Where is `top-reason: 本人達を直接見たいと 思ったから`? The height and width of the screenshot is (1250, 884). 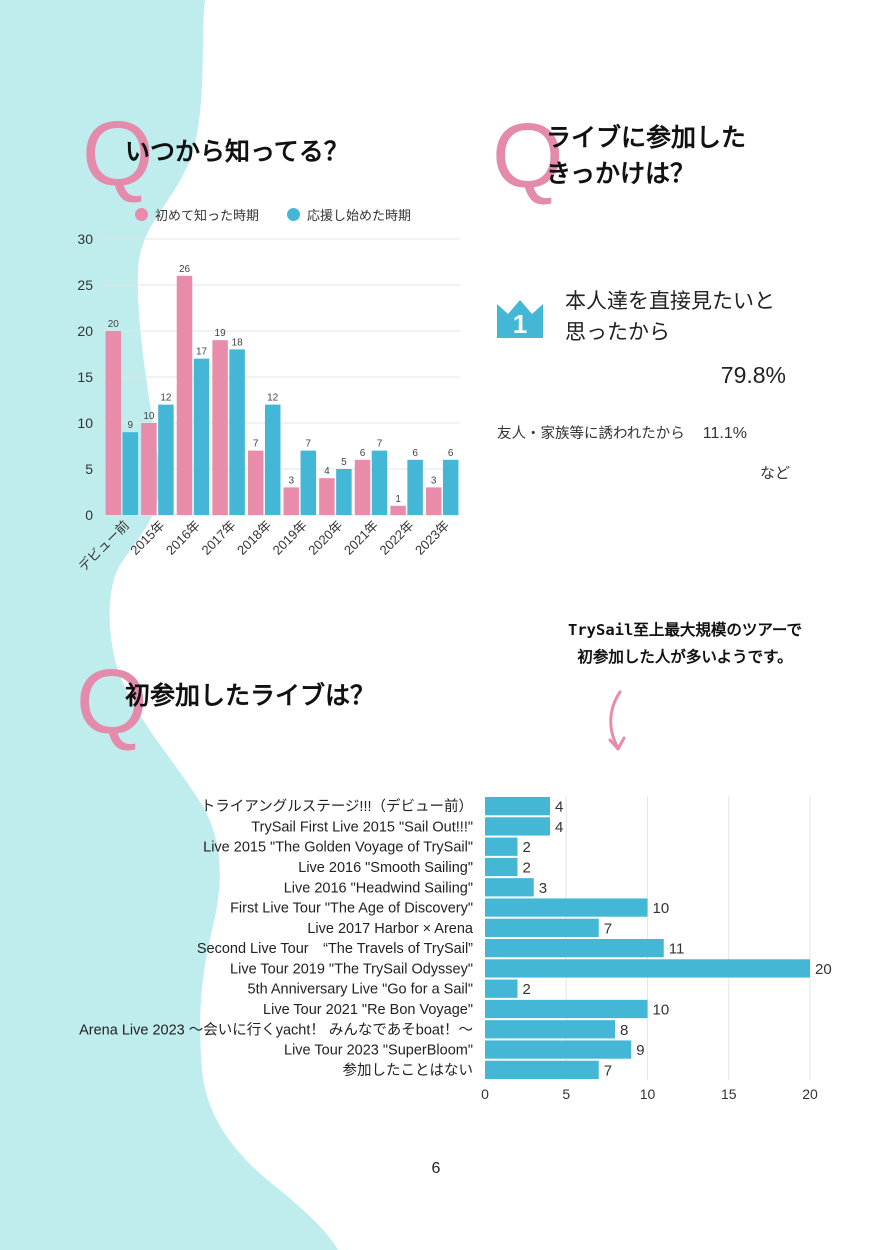
top-reason: 本人達を直接見たいと 思ったから is located at coordinates (685, 317).